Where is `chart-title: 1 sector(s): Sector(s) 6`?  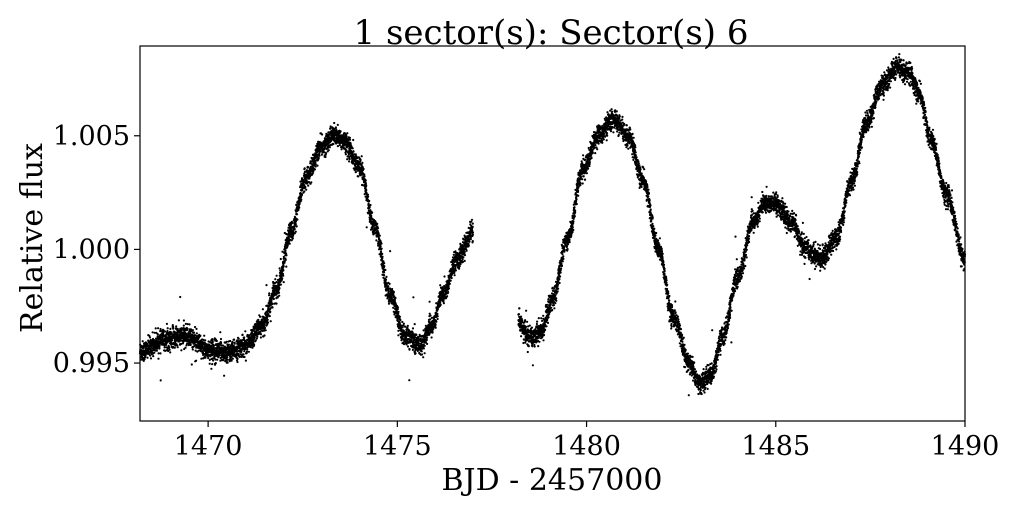 chart-title: 1 sector(s): Sector(s) 6 is located at coordinates (551, 33).